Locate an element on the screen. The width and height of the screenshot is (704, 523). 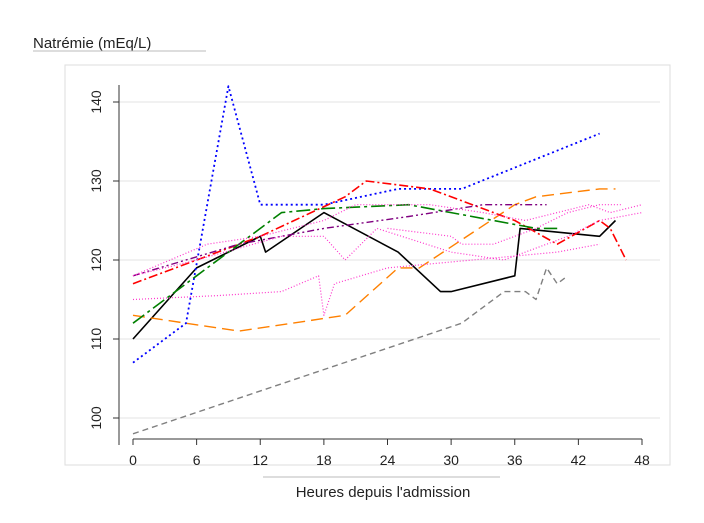
x-axis: 0 6 12 18 24 30 36 42 48 is located at coordinates (389, 453).